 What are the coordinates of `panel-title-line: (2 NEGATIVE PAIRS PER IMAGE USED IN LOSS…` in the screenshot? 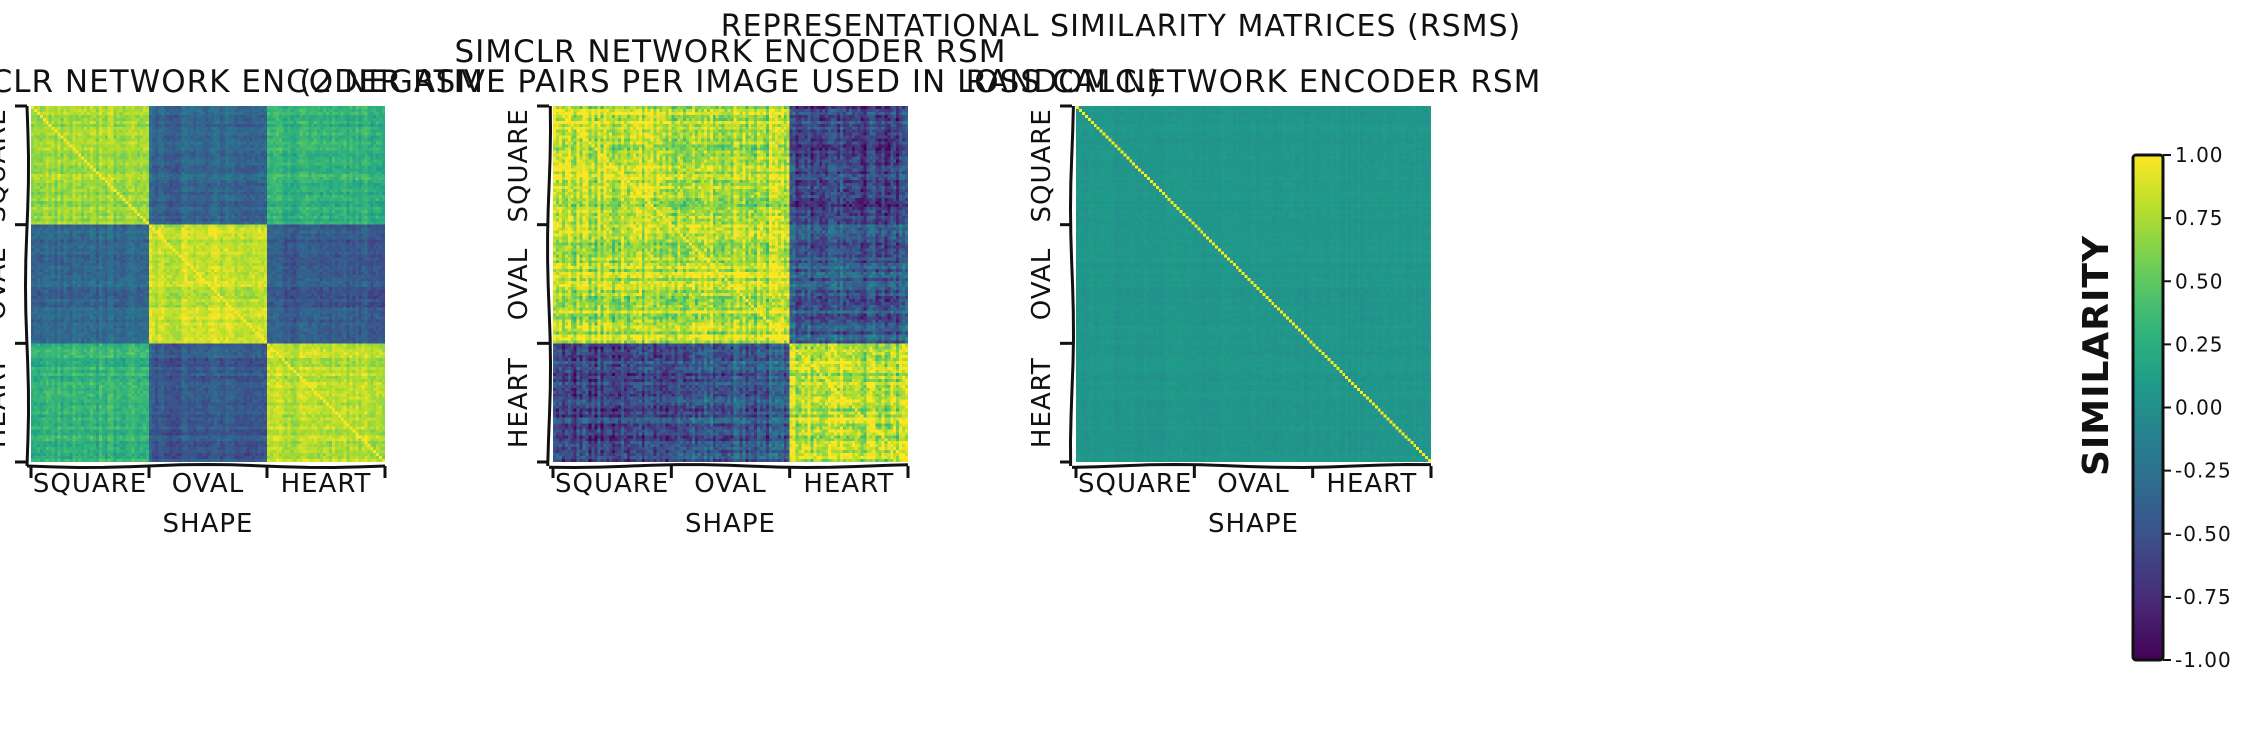 It's located at (730, 82).